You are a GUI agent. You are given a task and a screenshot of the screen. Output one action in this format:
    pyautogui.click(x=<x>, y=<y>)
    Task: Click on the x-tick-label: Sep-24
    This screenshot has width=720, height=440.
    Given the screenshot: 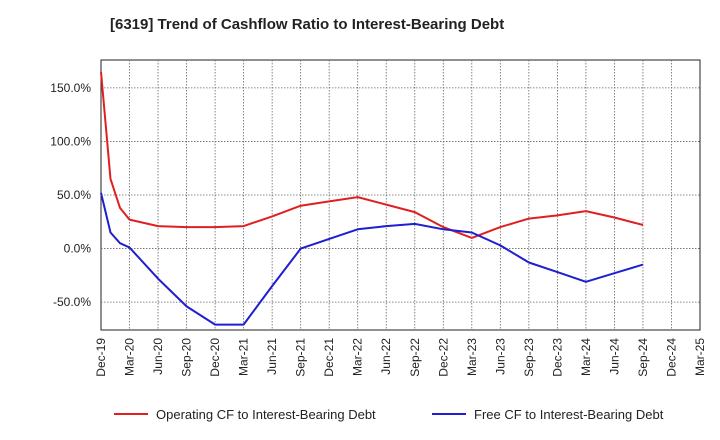 What is the action you would take?
    pyautogui.click(x=643, y=357)
    